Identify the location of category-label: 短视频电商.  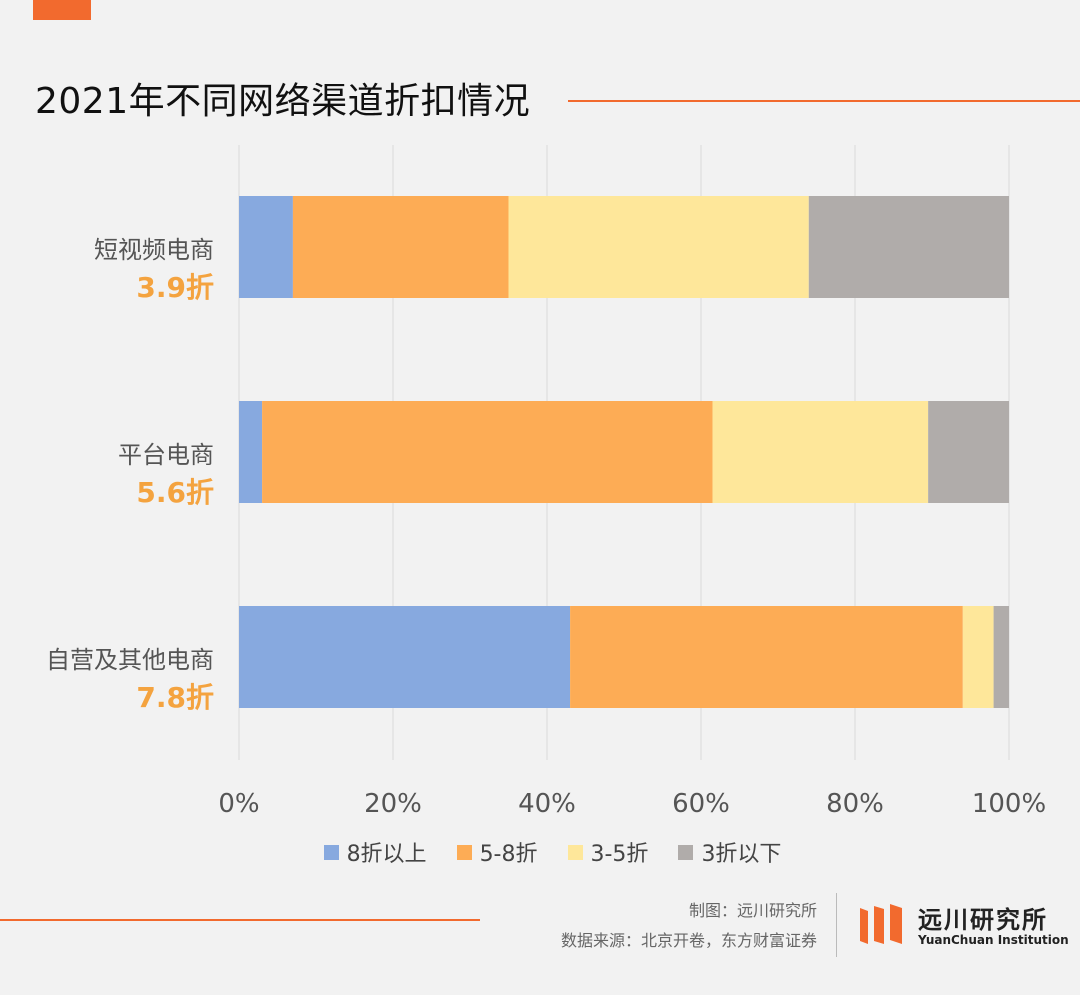
(154, 250).